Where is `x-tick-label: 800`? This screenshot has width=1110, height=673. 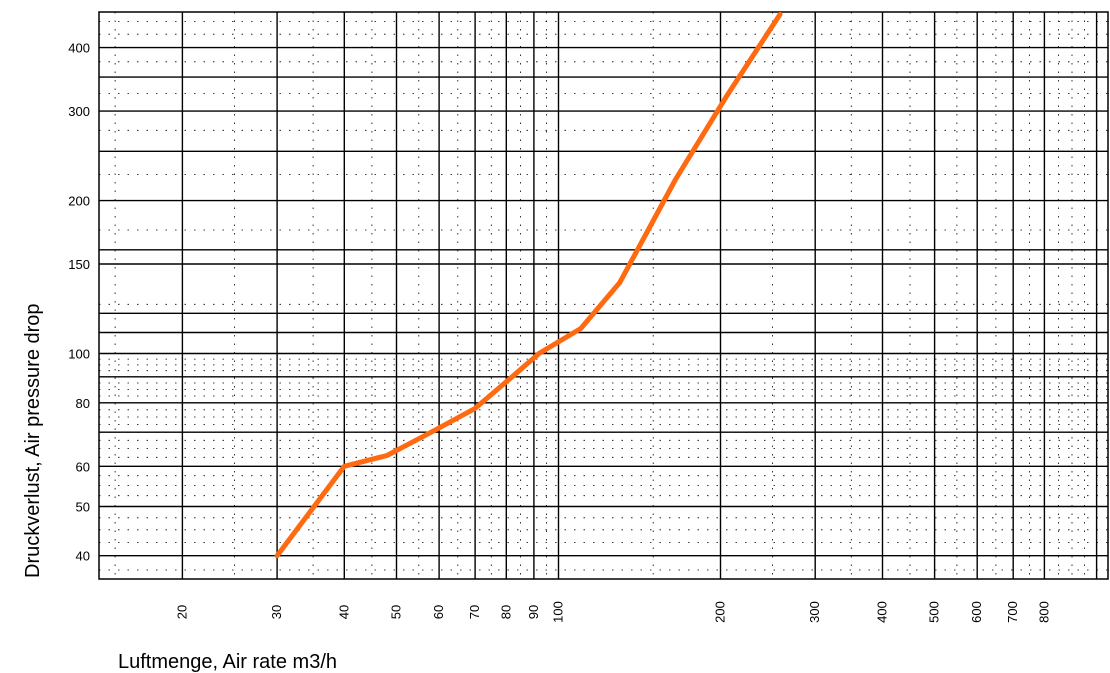
x-tick-label: 800 is located at coordinates (1043, 612).